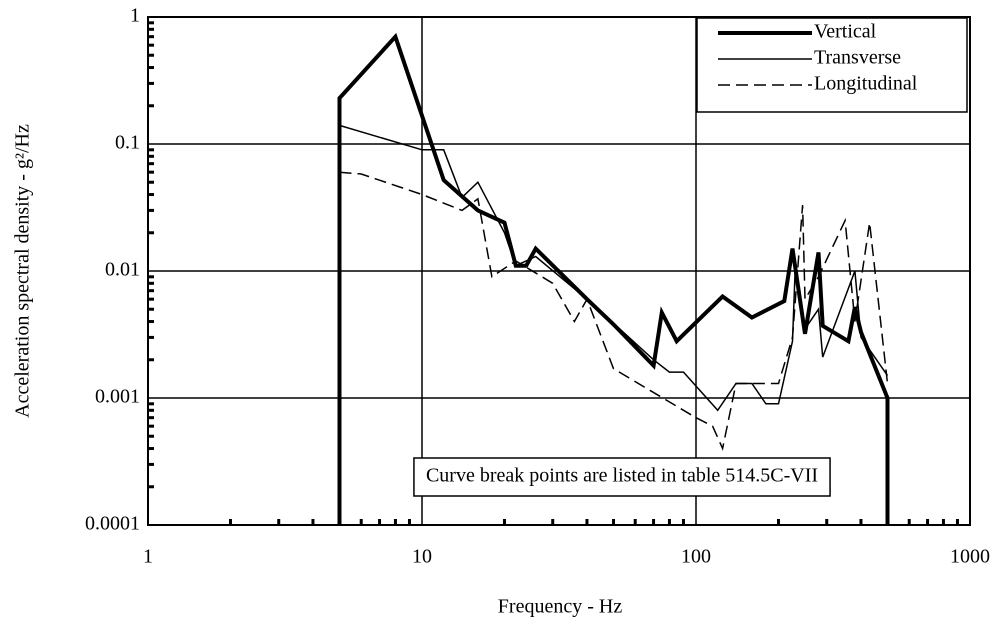  I want to click on y-axis-label: Acceleration spectral density - g²/Hz, so click(23, 271).